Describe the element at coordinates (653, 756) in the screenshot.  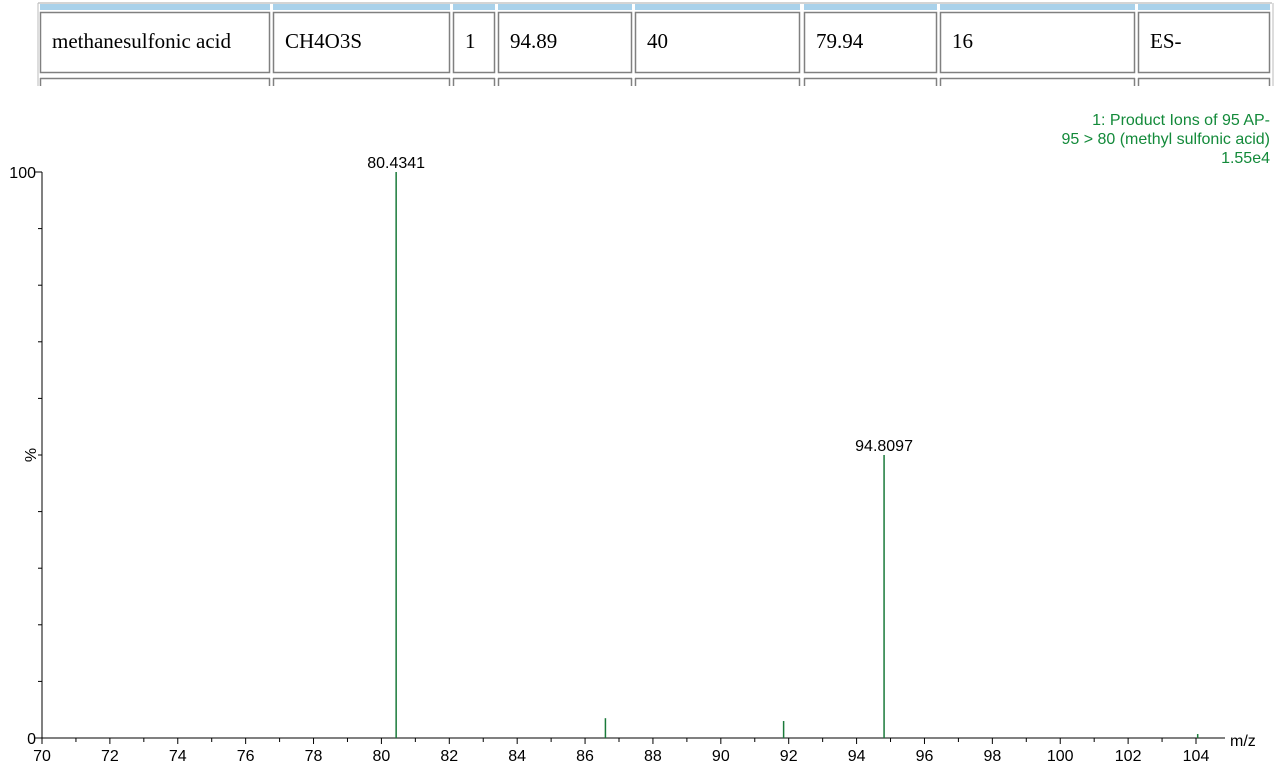
I see `x-tick-label: 88` at that location.